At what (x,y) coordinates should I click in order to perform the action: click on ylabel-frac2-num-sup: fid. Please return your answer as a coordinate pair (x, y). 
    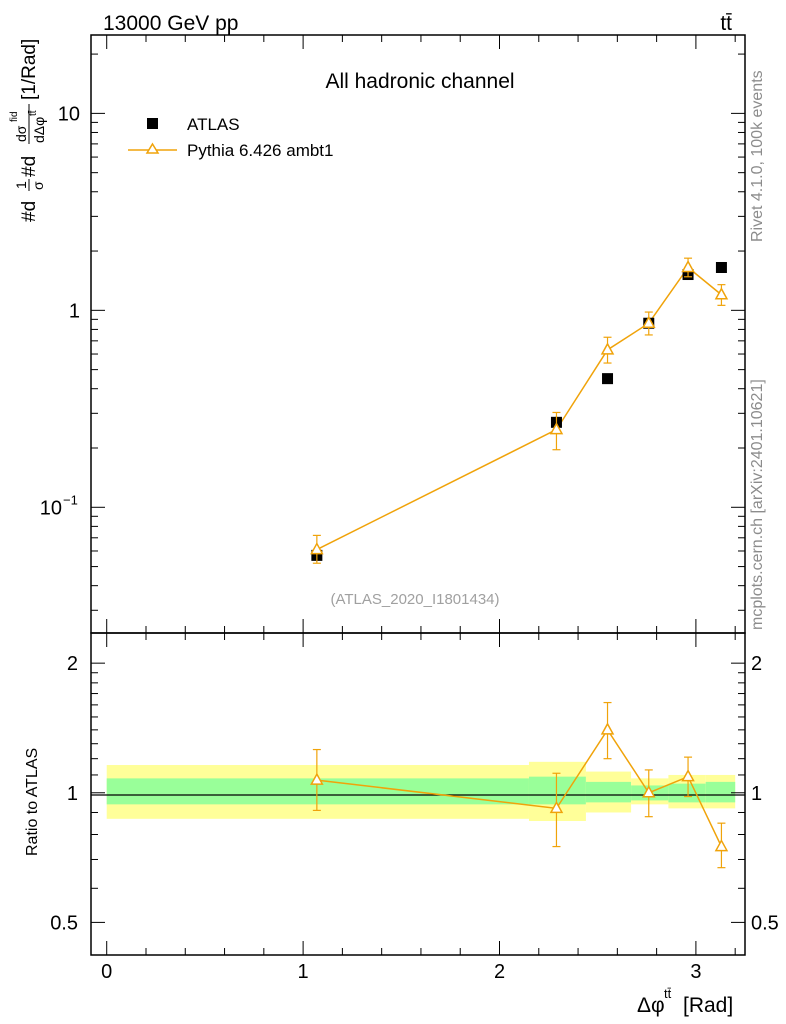
    Looking at the image, I should click on (14, 116).